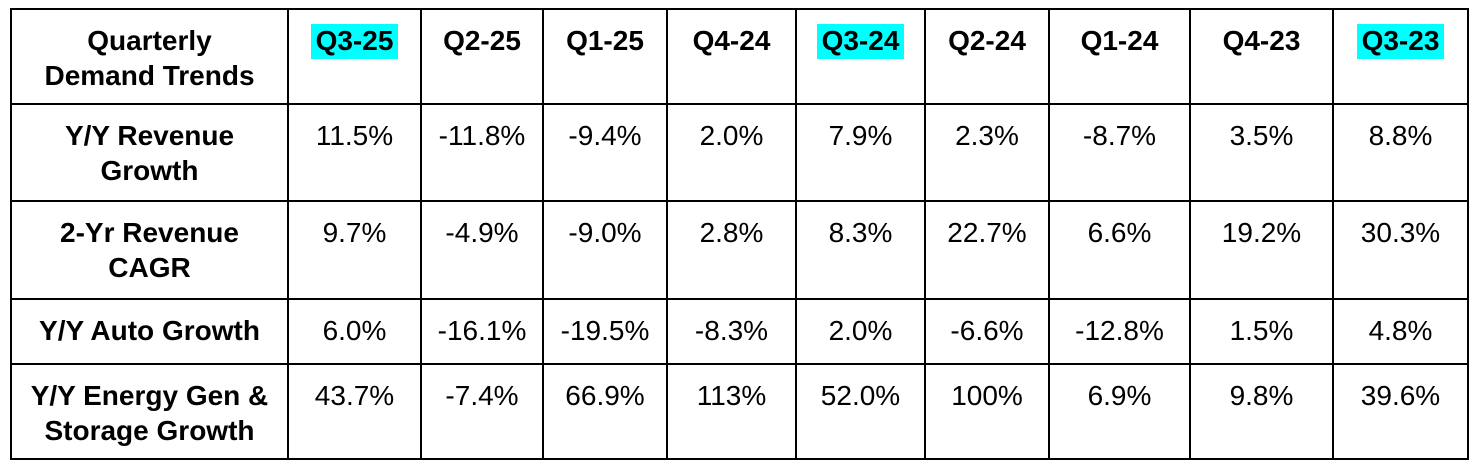 The image size is (1477, 466). I want to click on quarter-label-highlighted: Q3-25, so click(354, 41).